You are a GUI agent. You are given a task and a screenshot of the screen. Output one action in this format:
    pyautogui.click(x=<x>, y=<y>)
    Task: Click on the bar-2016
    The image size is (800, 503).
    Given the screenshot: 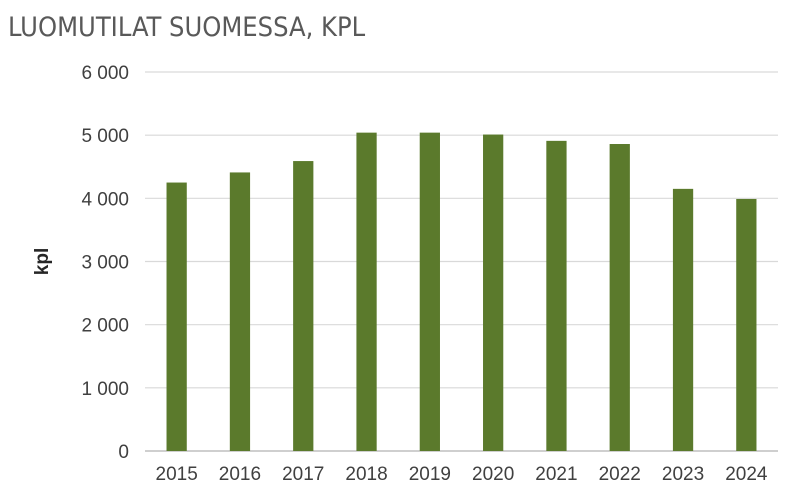 What is the action you would take?
    pyautogui.click(x=240, y=311)
    